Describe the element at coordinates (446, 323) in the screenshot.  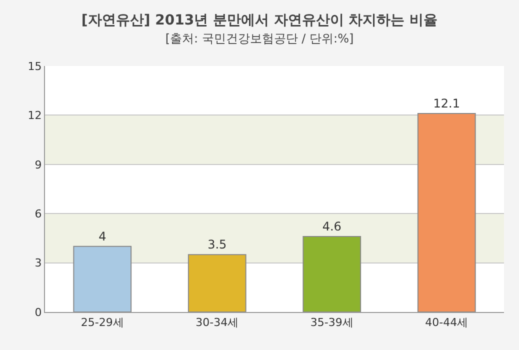
I see `x-tick-label: 40-44세` at that location.